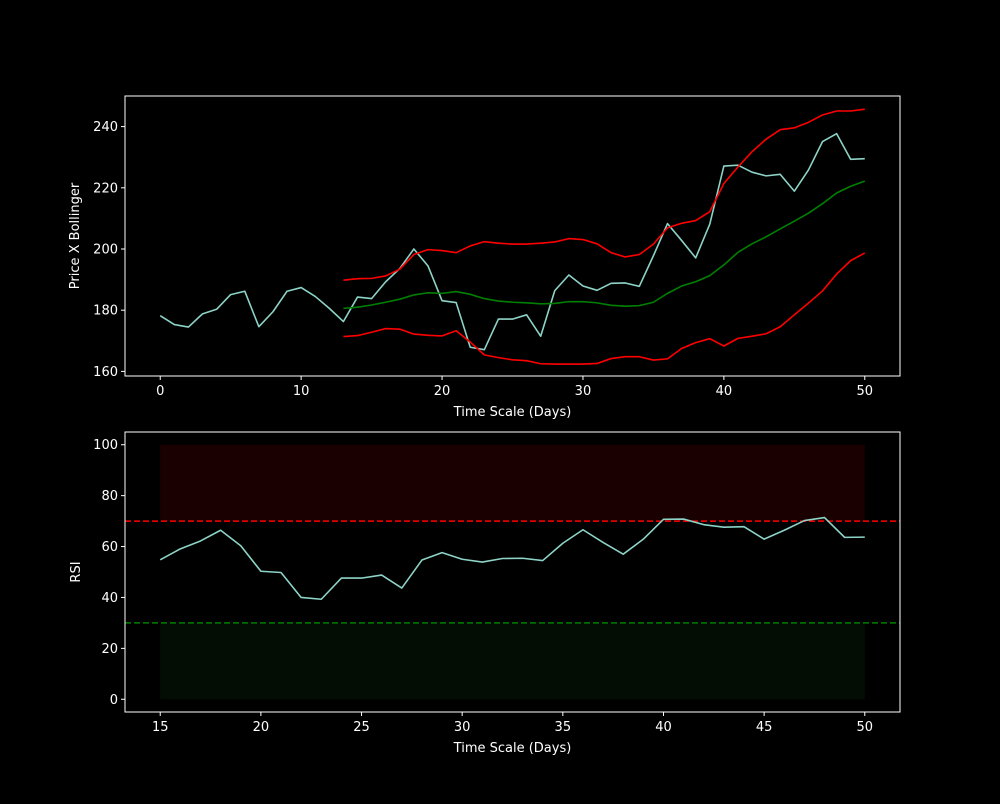  What do you see at coordinates (563, 727) in the screenshot?
I see `rsi-x-tick-label: 35` at bounding box center [563, 727].